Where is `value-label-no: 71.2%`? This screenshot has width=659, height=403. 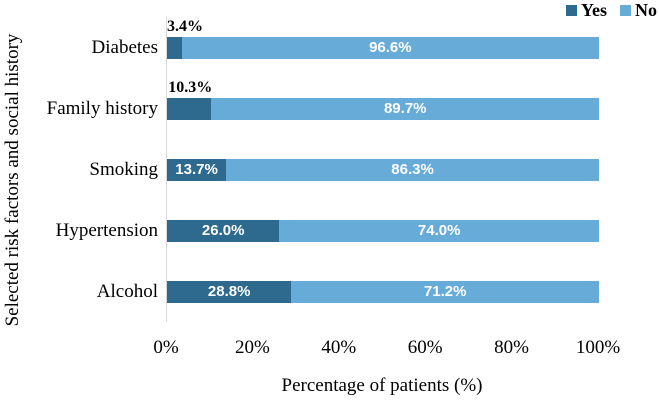
value-label-no: 71.2% is located at coordinates (445, 291).